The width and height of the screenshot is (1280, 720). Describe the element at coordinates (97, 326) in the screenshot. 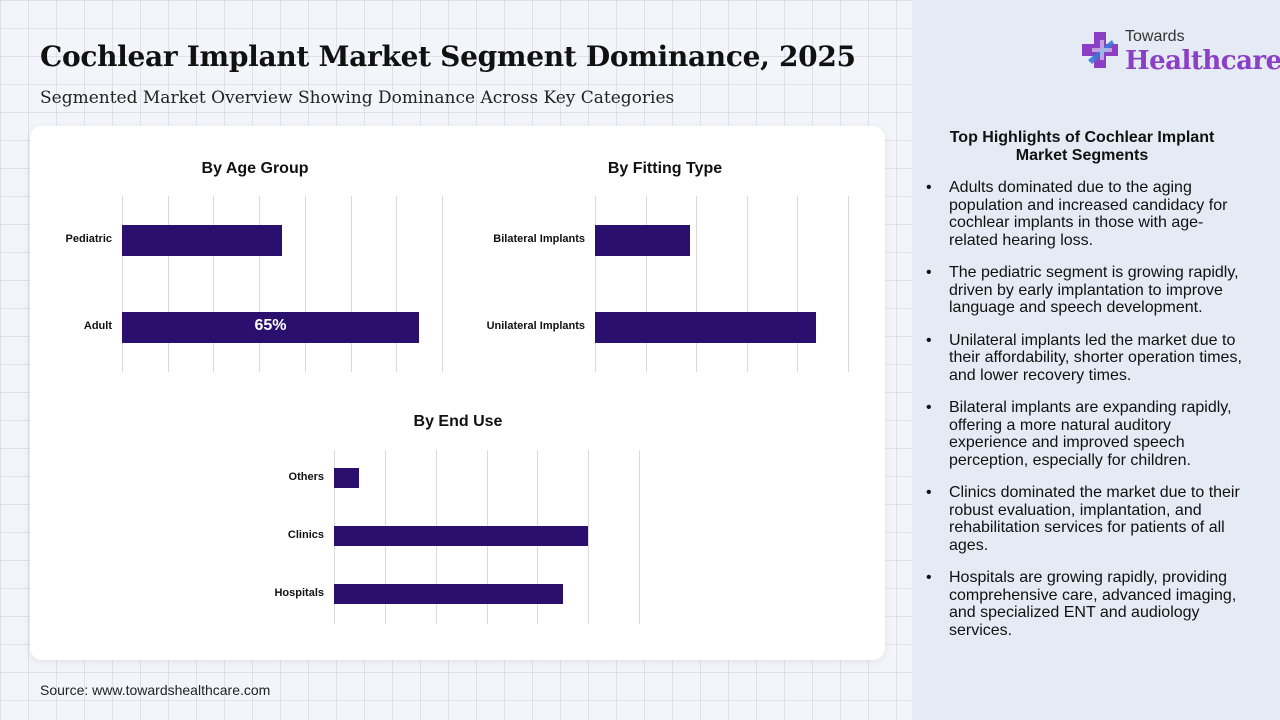

I see `category-label: Adult` at that location.